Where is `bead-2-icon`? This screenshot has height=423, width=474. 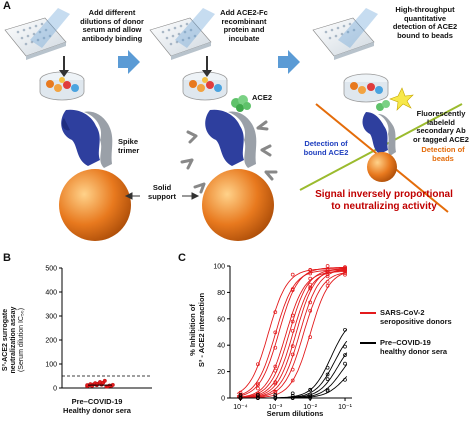
bead-2-icon is located at coordinates (238, 205).